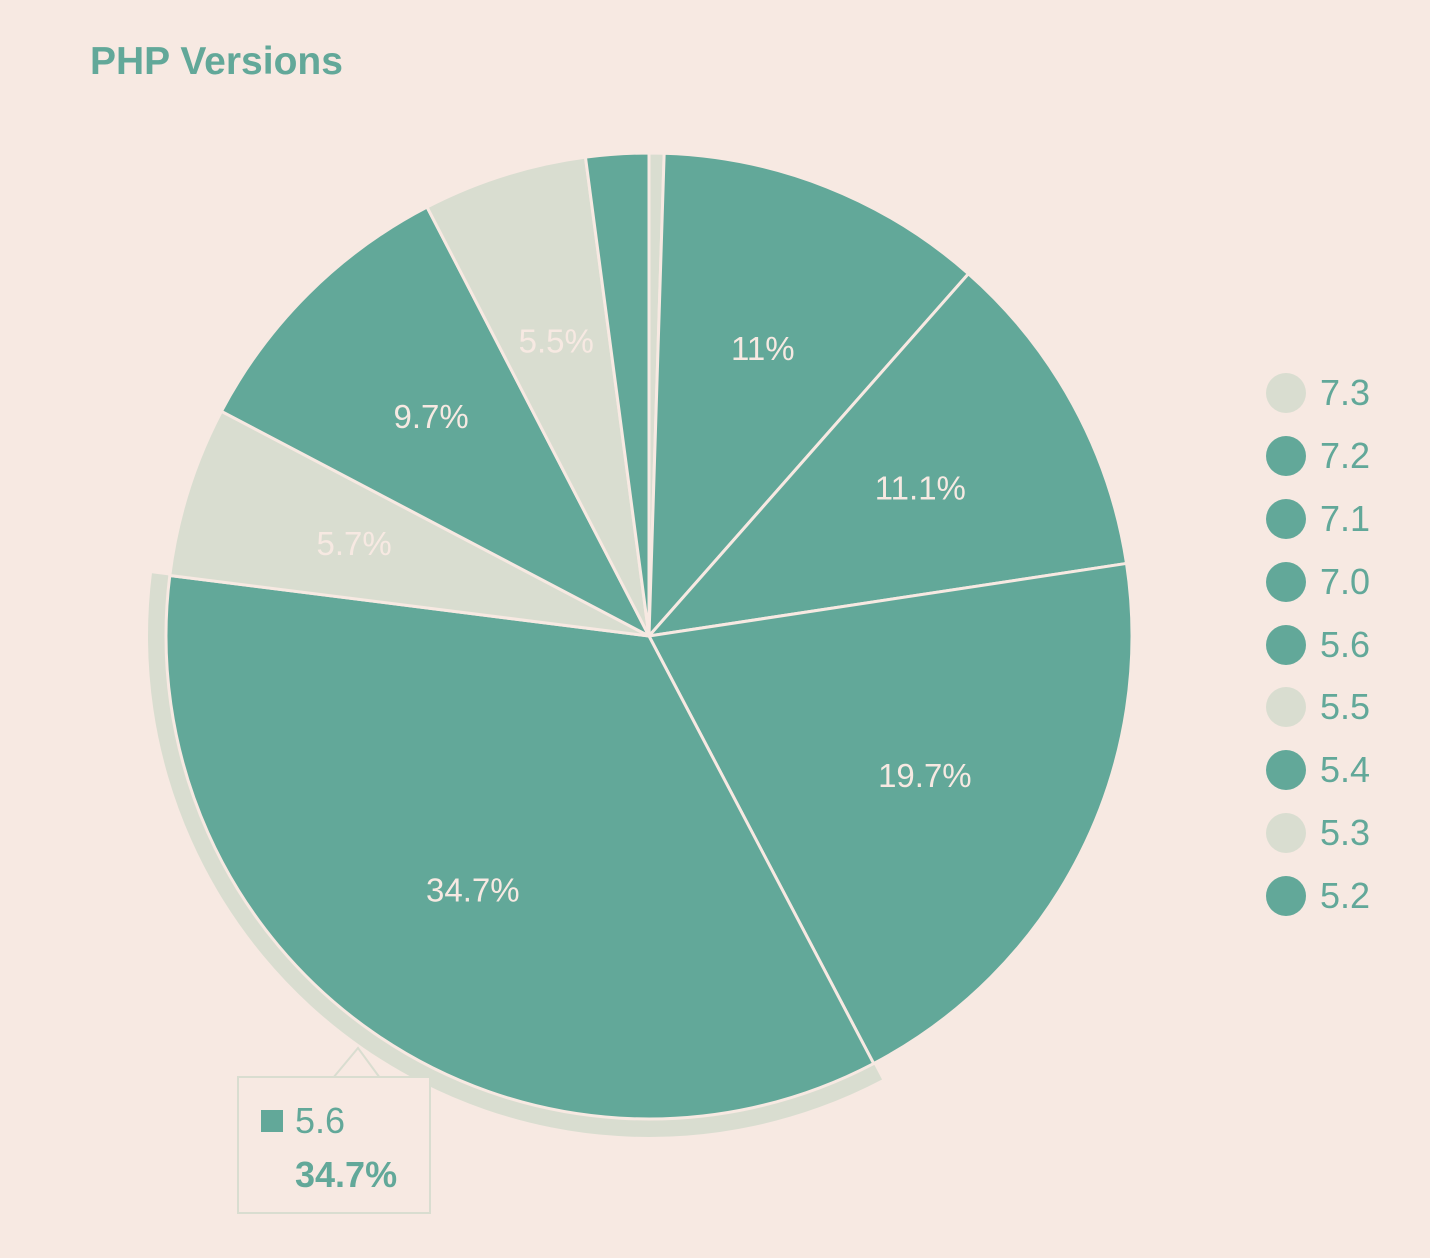 The height and width of the screenshot is (1258, 1430). I want to click on legend-label: 7.0, so click(1345, 581).